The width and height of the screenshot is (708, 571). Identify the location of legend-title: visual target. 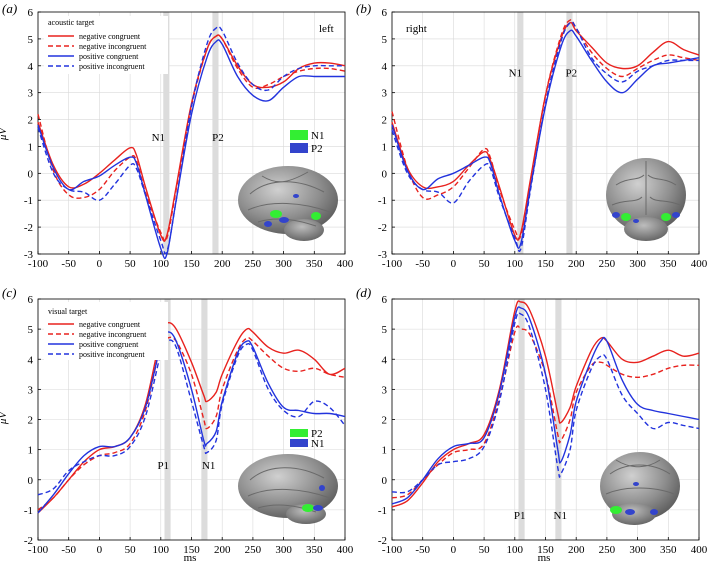
(68, 311).